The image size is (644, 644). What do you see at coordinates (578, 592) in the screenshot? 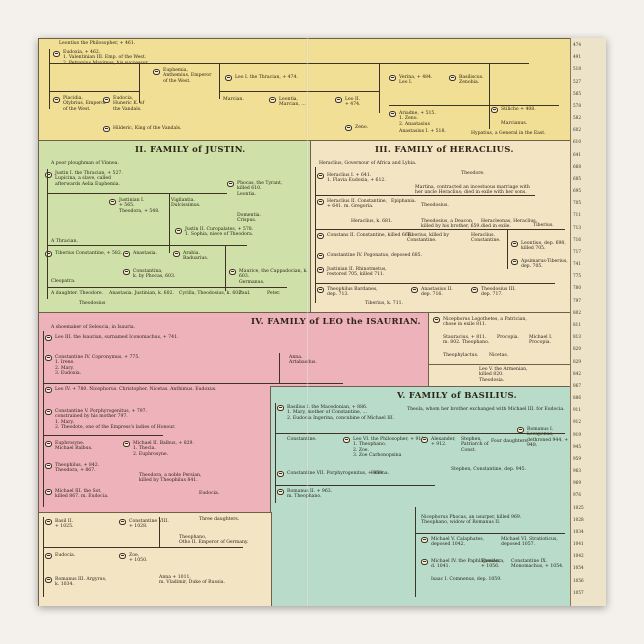
I see `timeline-year: 1057` at bounding box center [578, 592].